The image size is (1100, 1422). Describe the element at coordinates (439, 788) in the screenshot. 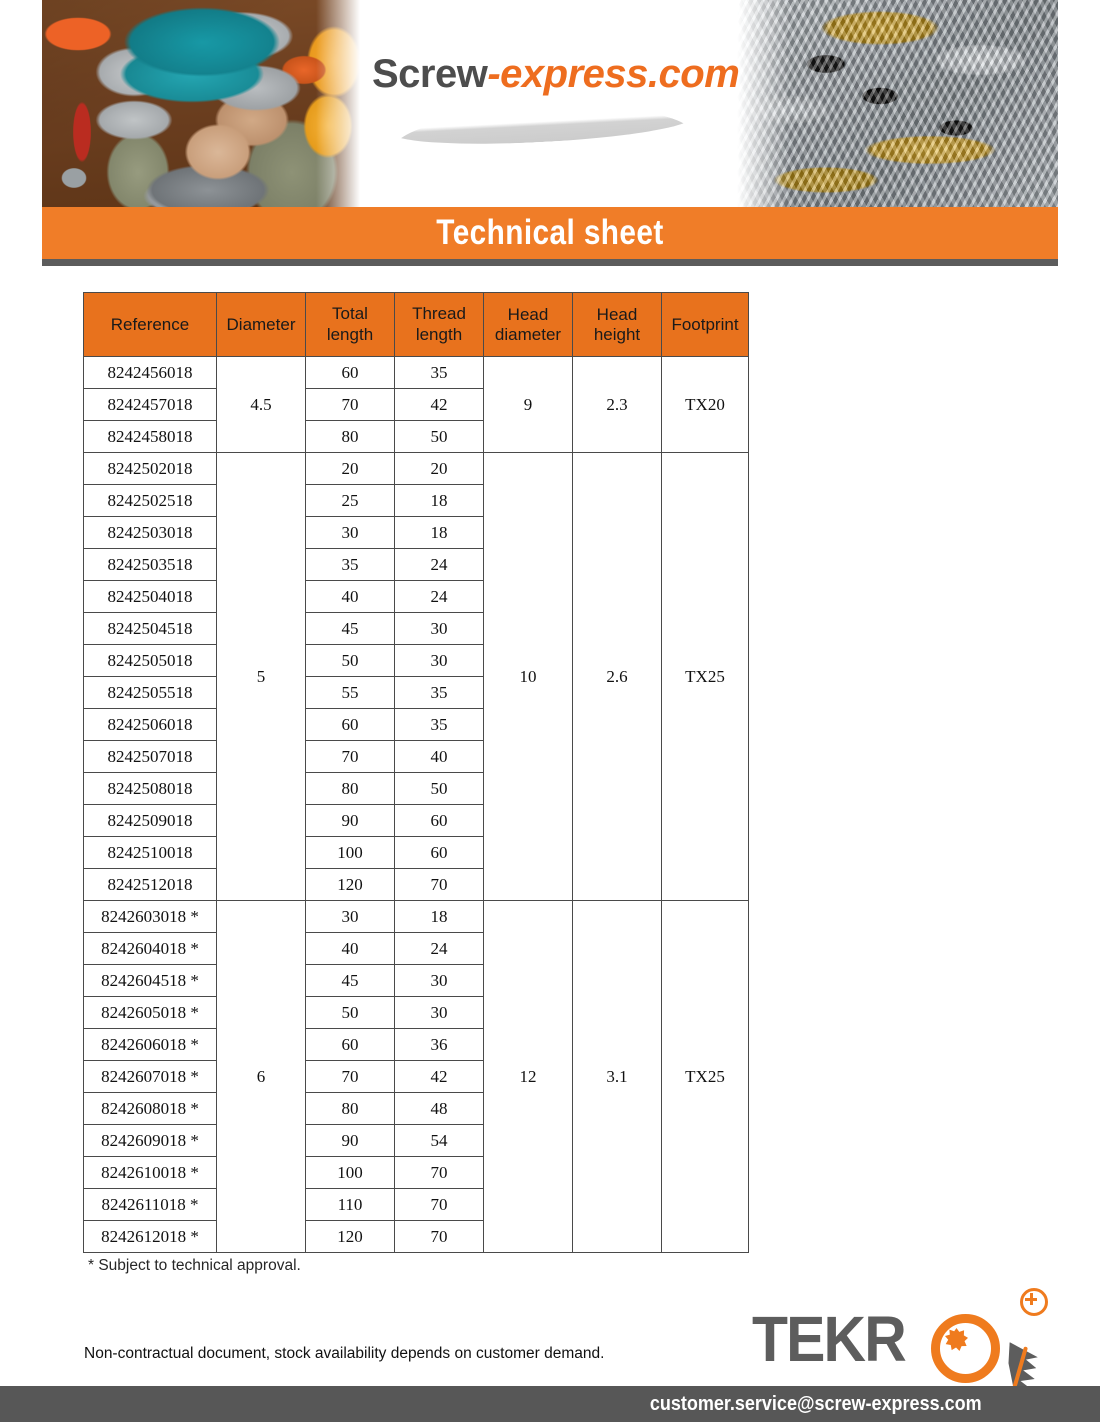

I see `cell-thread-length: 50` at that location.